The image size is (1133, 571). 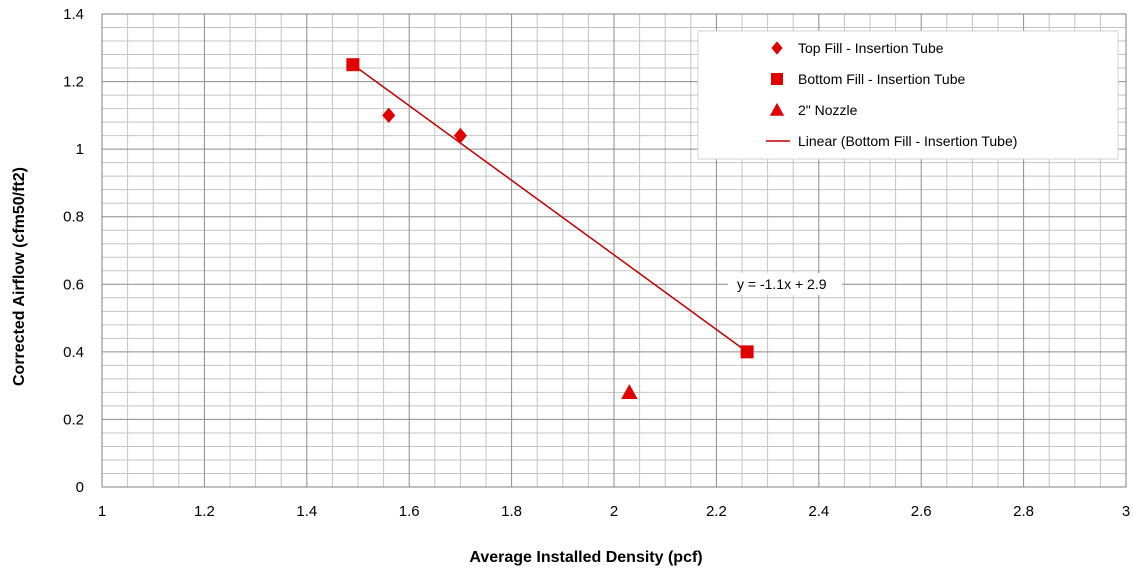 I want to click on legend-item: Top Fill - Insertion Tube, so click(x=857, y=48).